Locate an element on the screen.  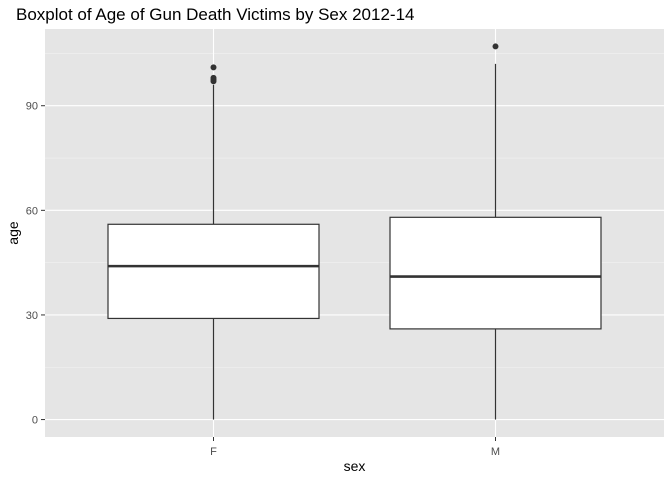
x-axis-title: sex is located at coordinates (355, 466).